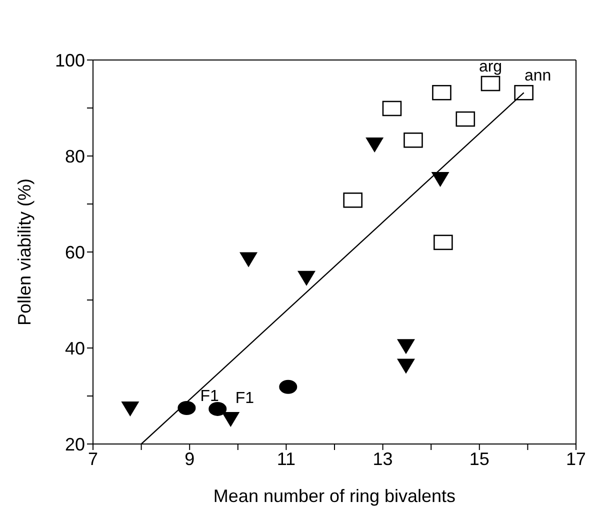  What do you see at coordinates (189, 458) in the screenshot?
I see `x-tick-label: 9` at bounding box center [189, 458].